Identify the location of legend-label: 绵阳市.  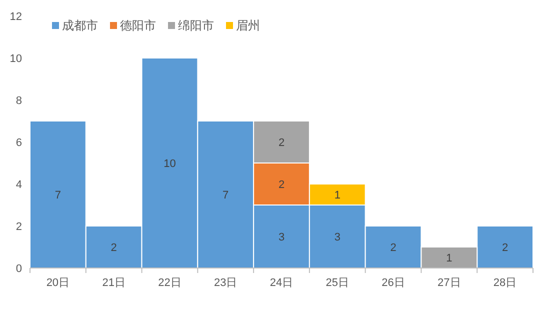
(196, 25).